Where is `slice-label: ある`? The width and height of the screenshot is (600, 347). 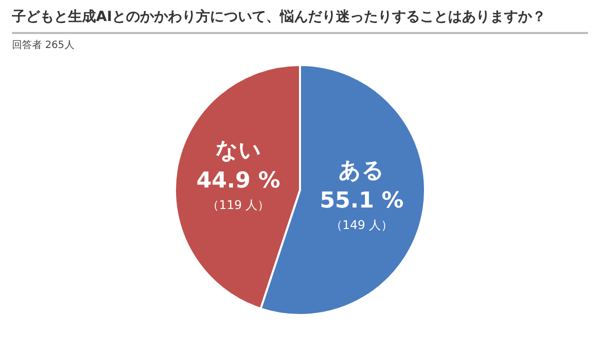 slice-label: ある is located at coordinates (361, 171).